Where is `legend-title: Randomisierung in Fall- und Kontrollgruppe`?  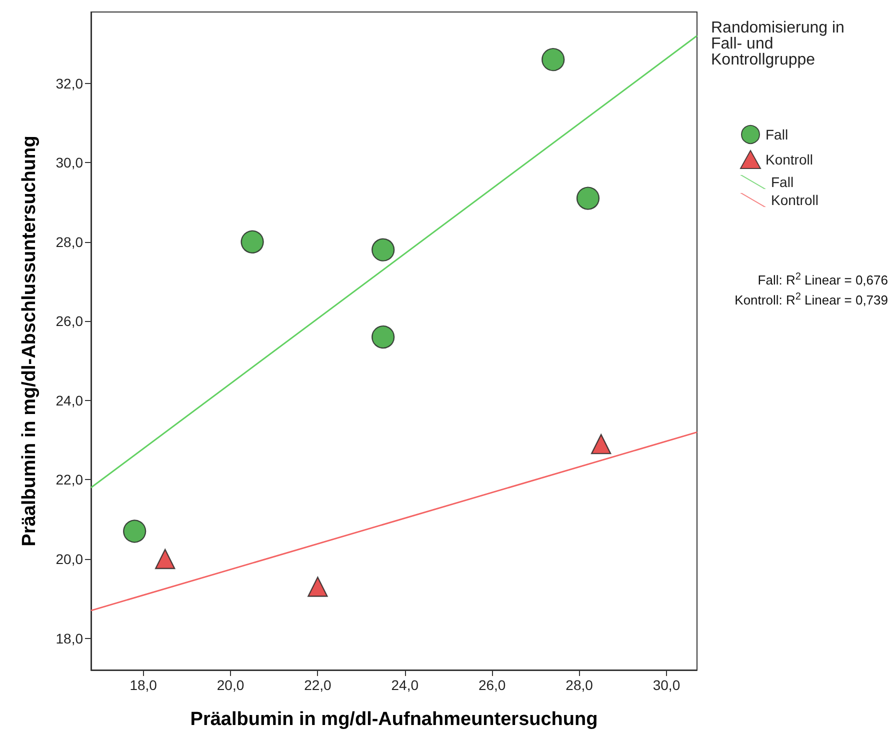
legend-title: Randomisierung in Fall- und Kontrollgruppe is located at coordinates (780, 44).